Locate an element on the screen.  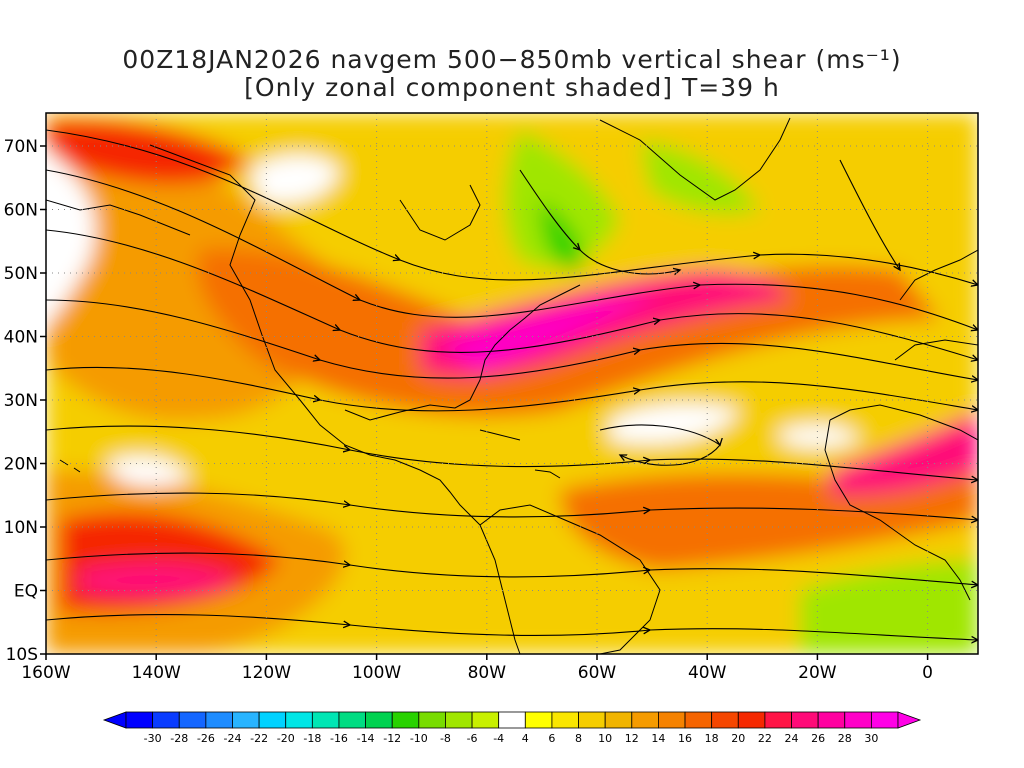
colorbar-label-15: 6 is located at coordinates (551, 738).